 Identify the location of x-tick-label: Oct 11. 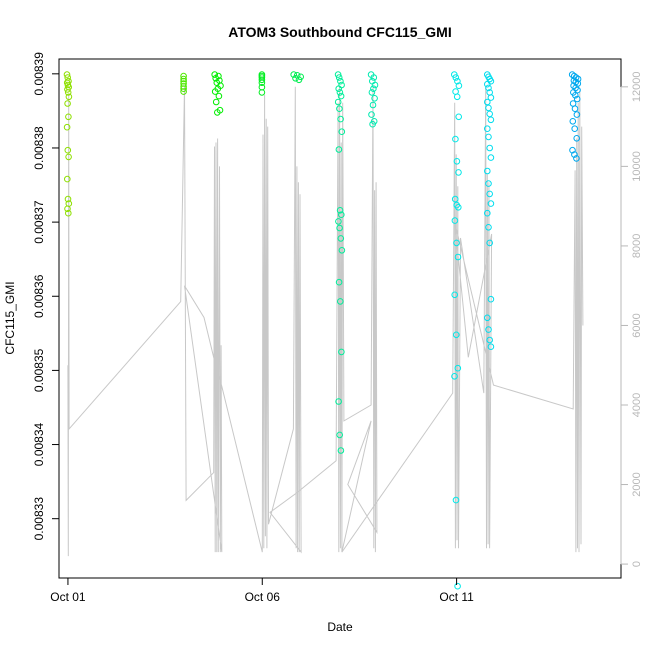
(456, 597).